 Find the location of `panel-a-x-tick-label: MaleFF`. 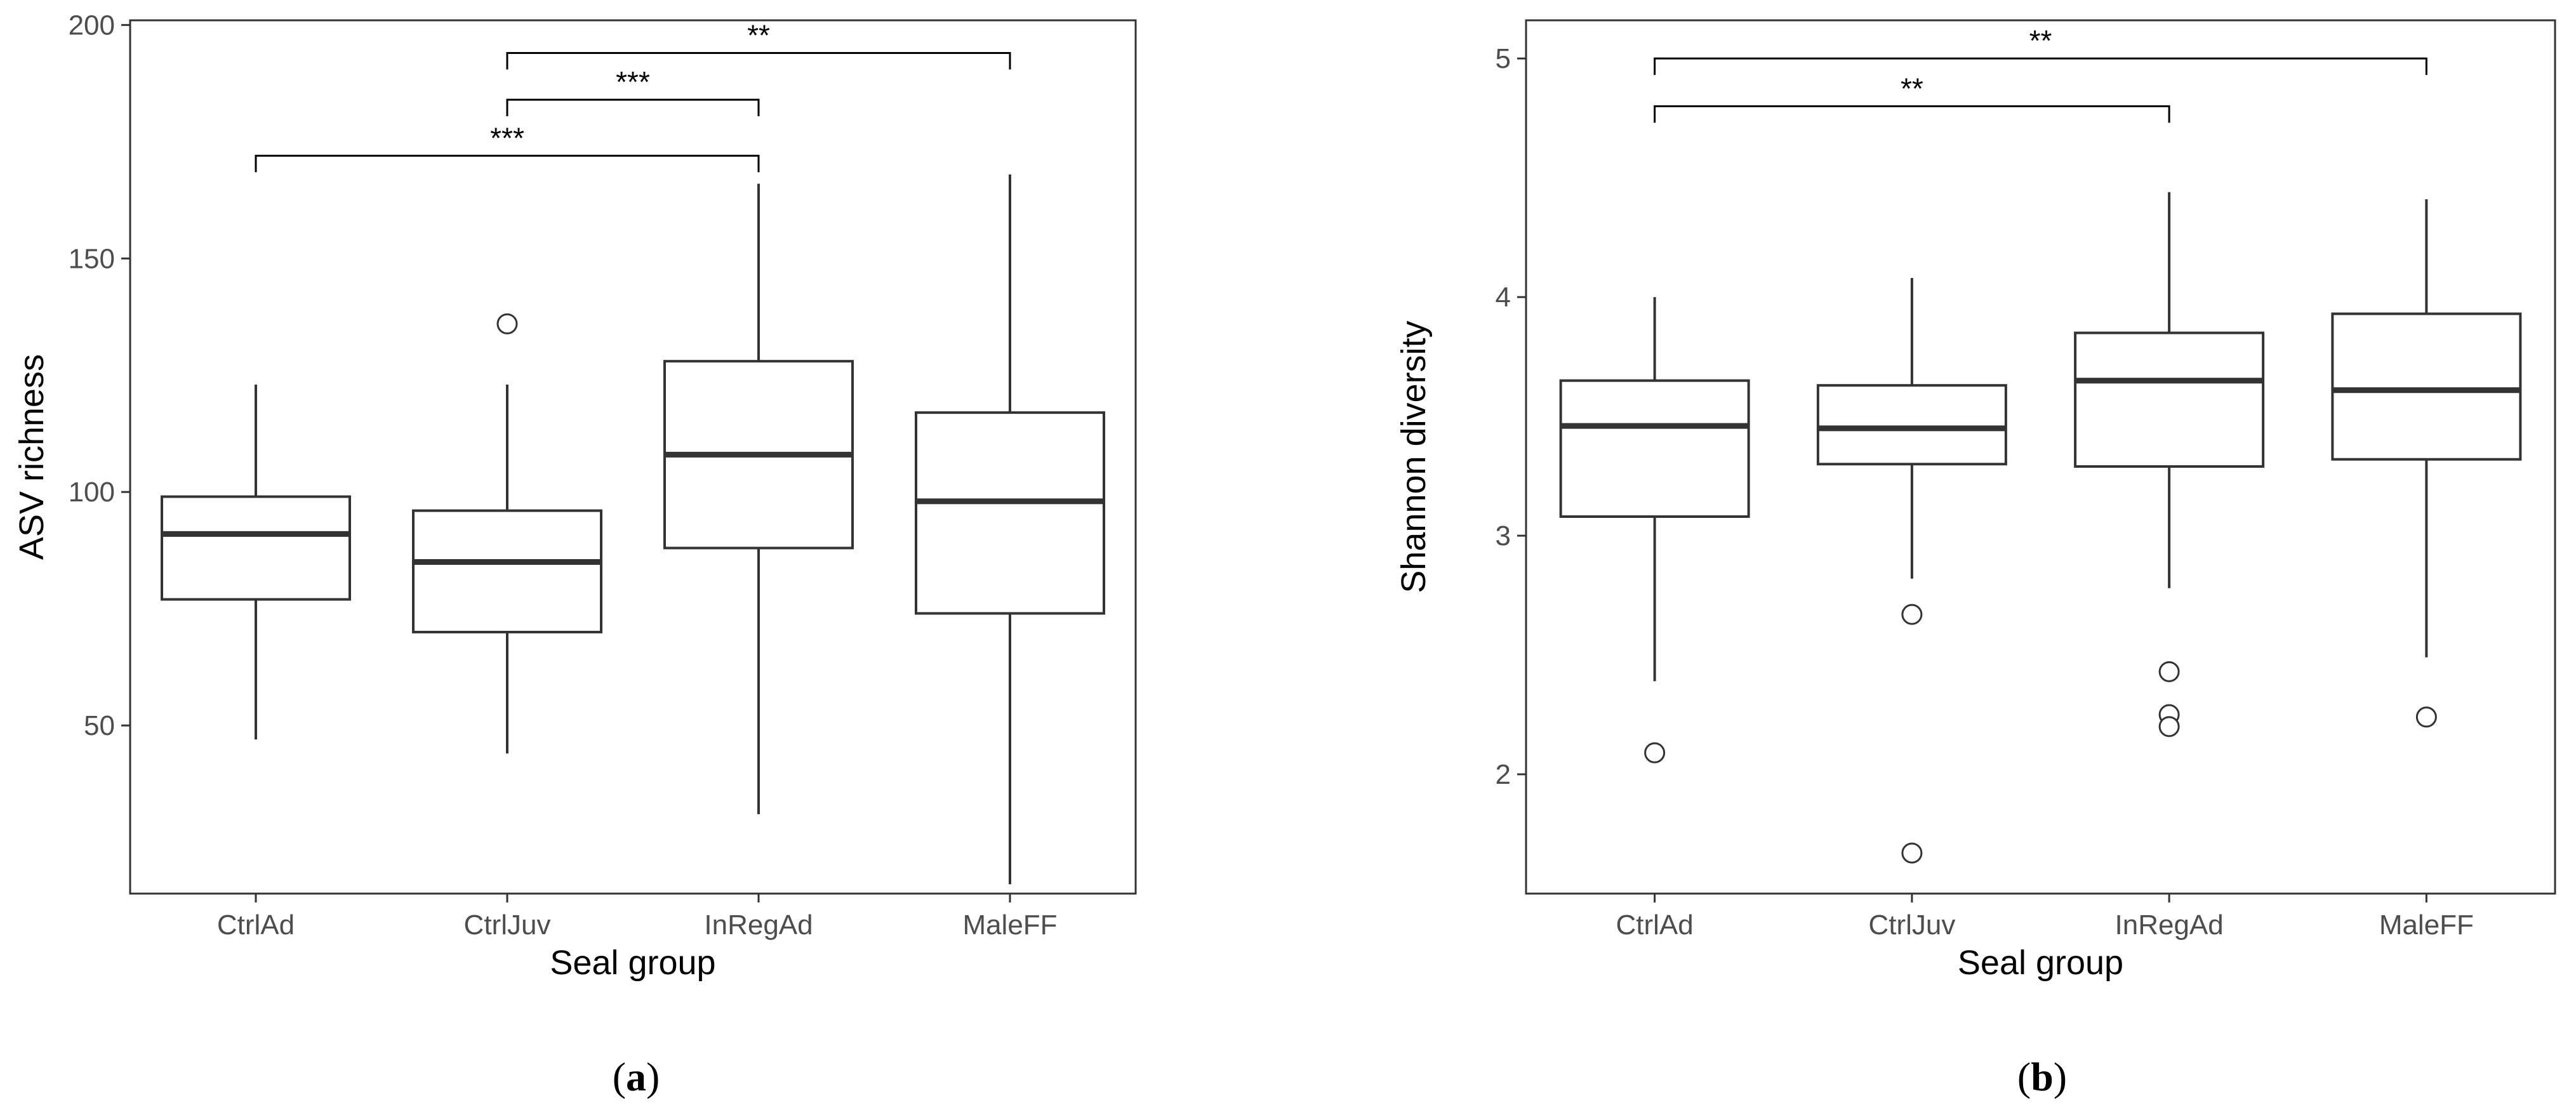

panel-a-x-tick-label: MaleFF is located at coordinates (1009, 925).